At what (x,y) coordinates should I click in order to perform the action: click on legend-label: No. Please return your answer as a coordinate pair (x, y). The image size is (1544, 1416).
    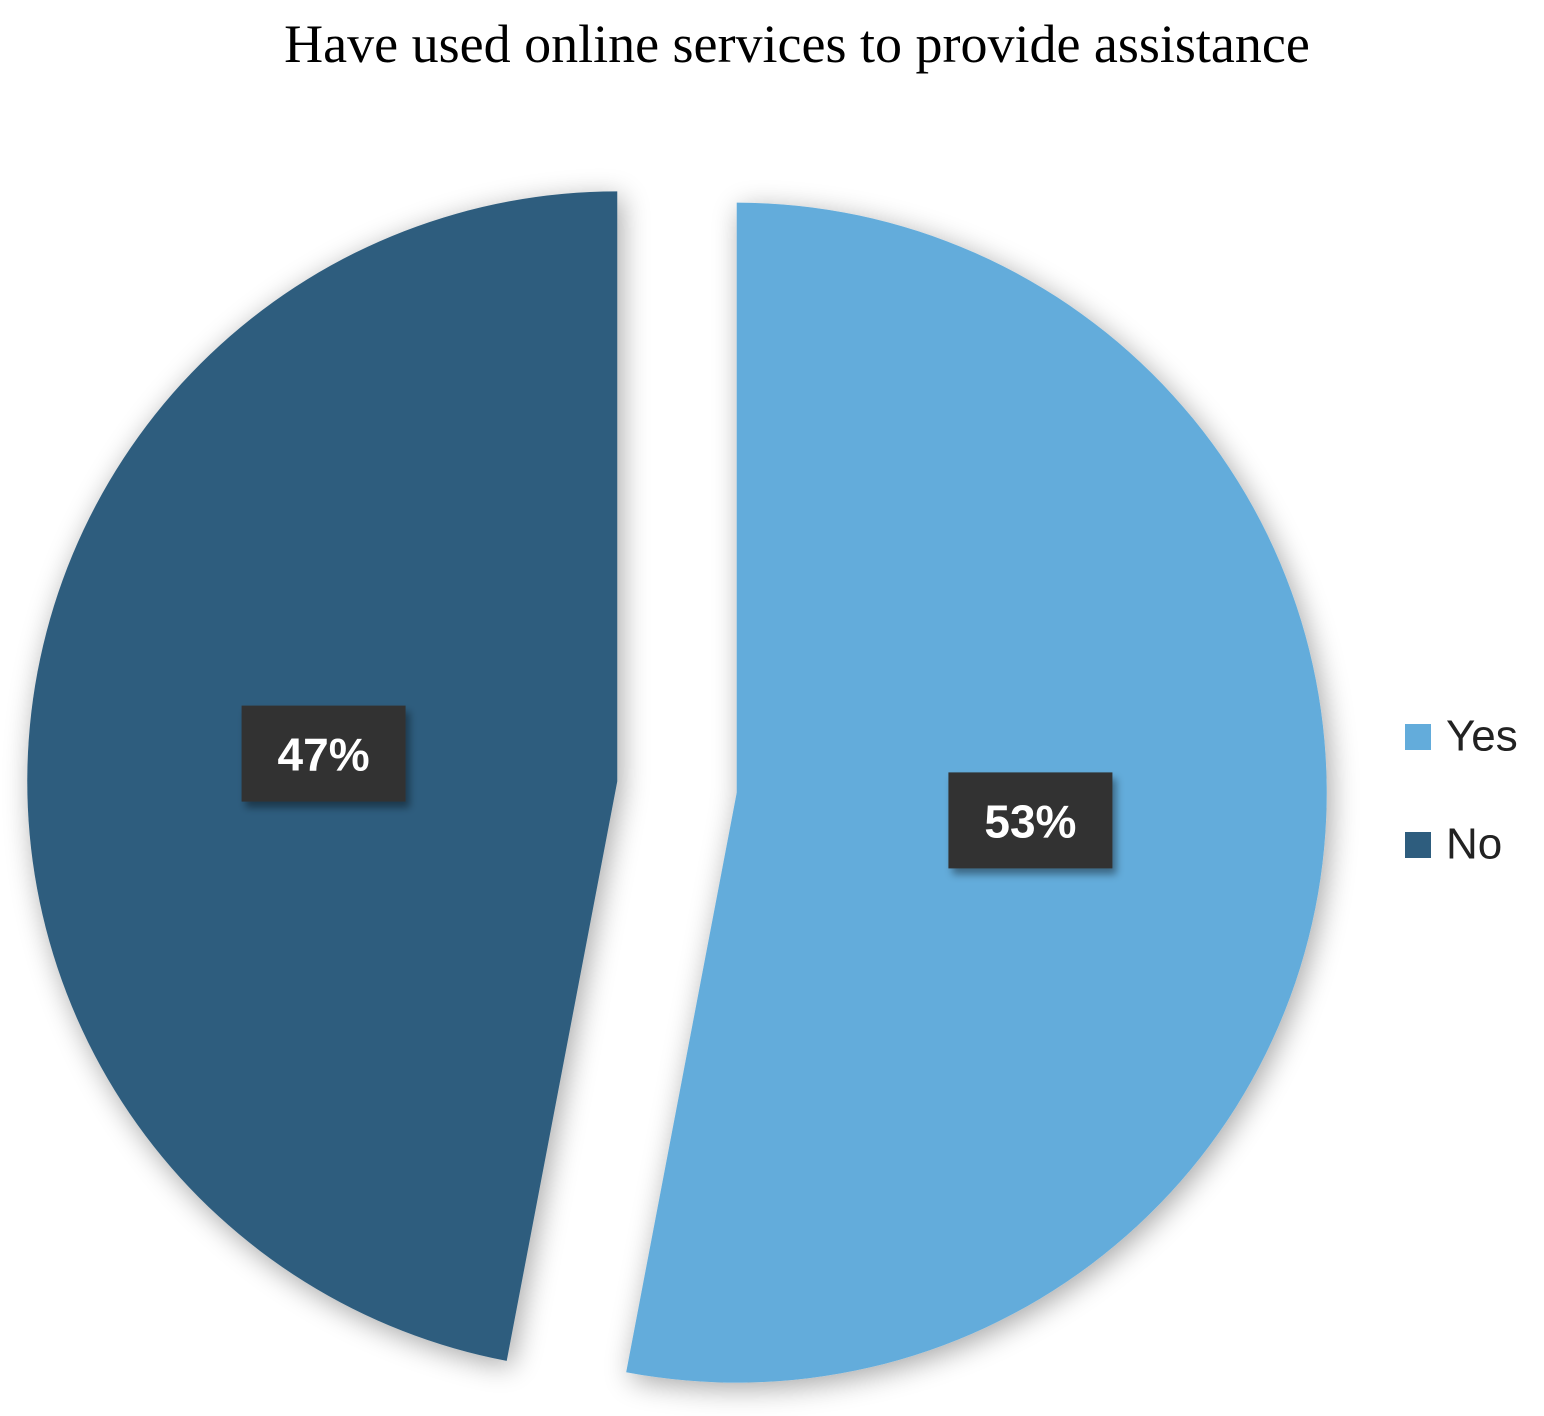
    Looking at the image, I should click on (1474, 844).